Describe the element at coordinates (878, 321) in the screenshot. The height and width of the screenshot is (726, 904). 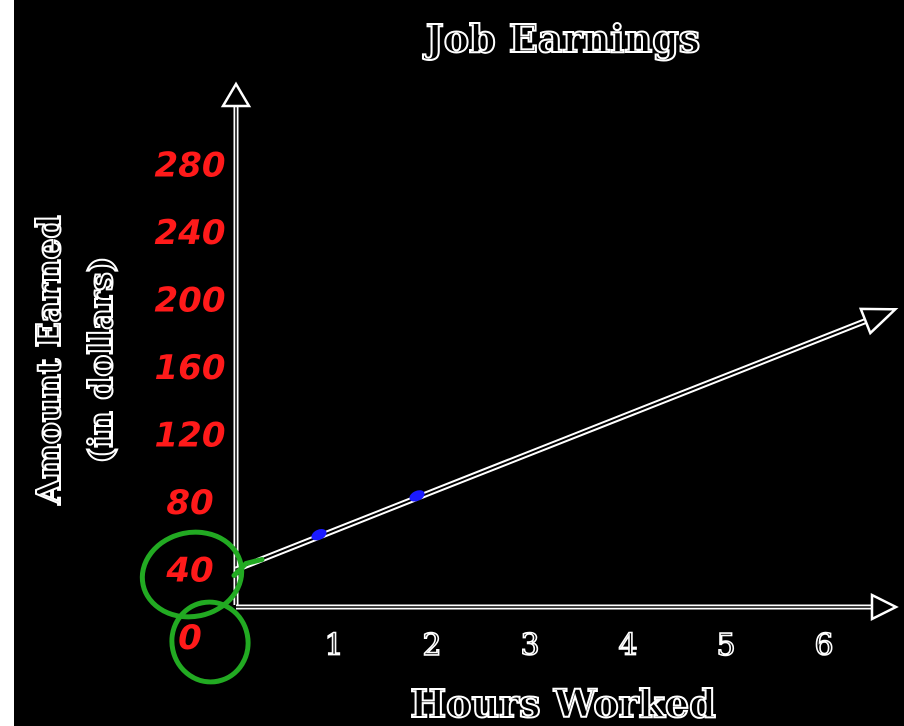
I see `series-arrow` at that location.